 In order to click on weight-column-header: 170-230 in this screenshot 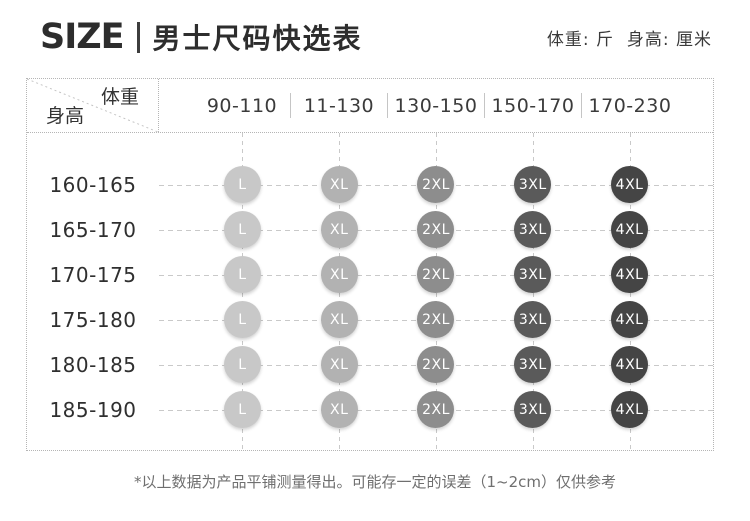, I will do `click(630, 105)`.